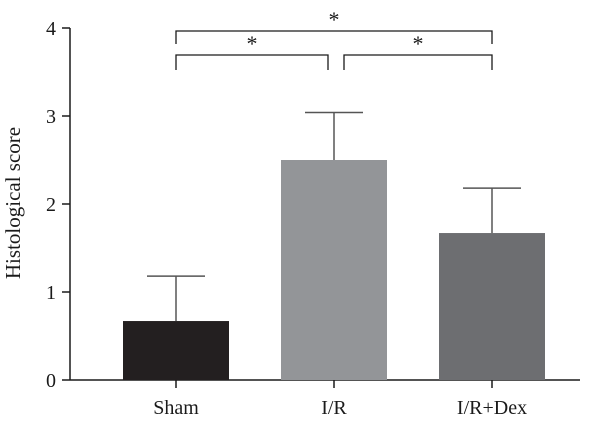 The width and height of the screenshot is (600, 424). I want to click on y-tick-label: 2, so click(51, 205).